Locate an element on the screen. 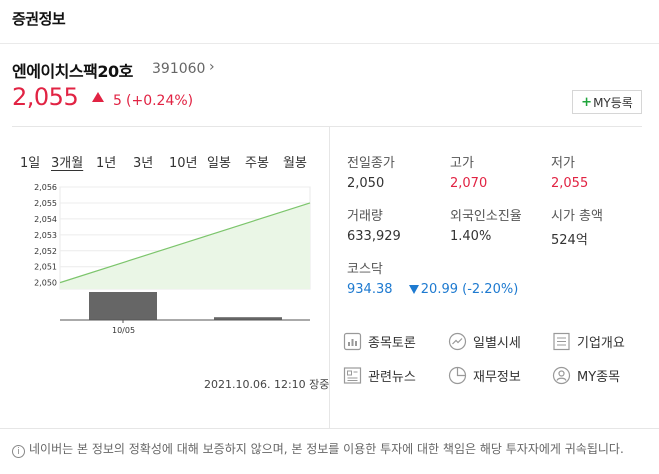 This screenshot has height=474, width=659. trend-icon is located at coordinates (457, 341).